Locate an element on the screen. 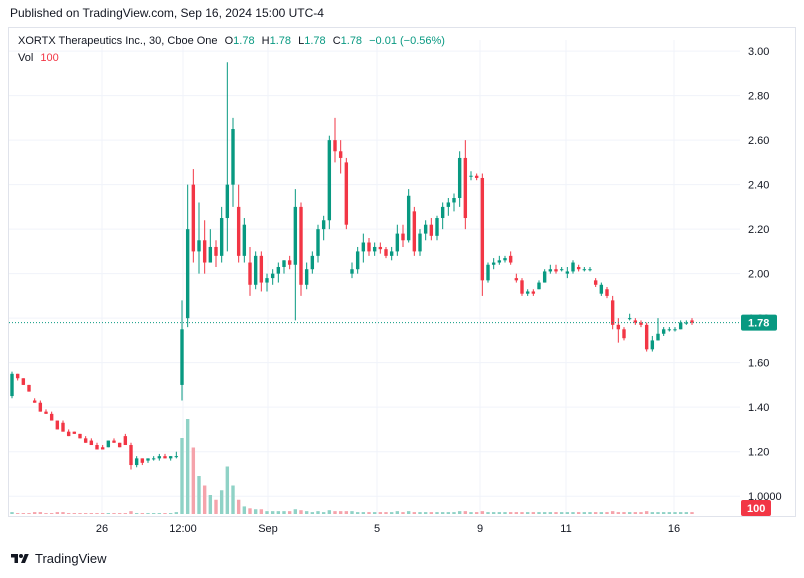  high-value: 1.78 is located at coordinates (280, 41).